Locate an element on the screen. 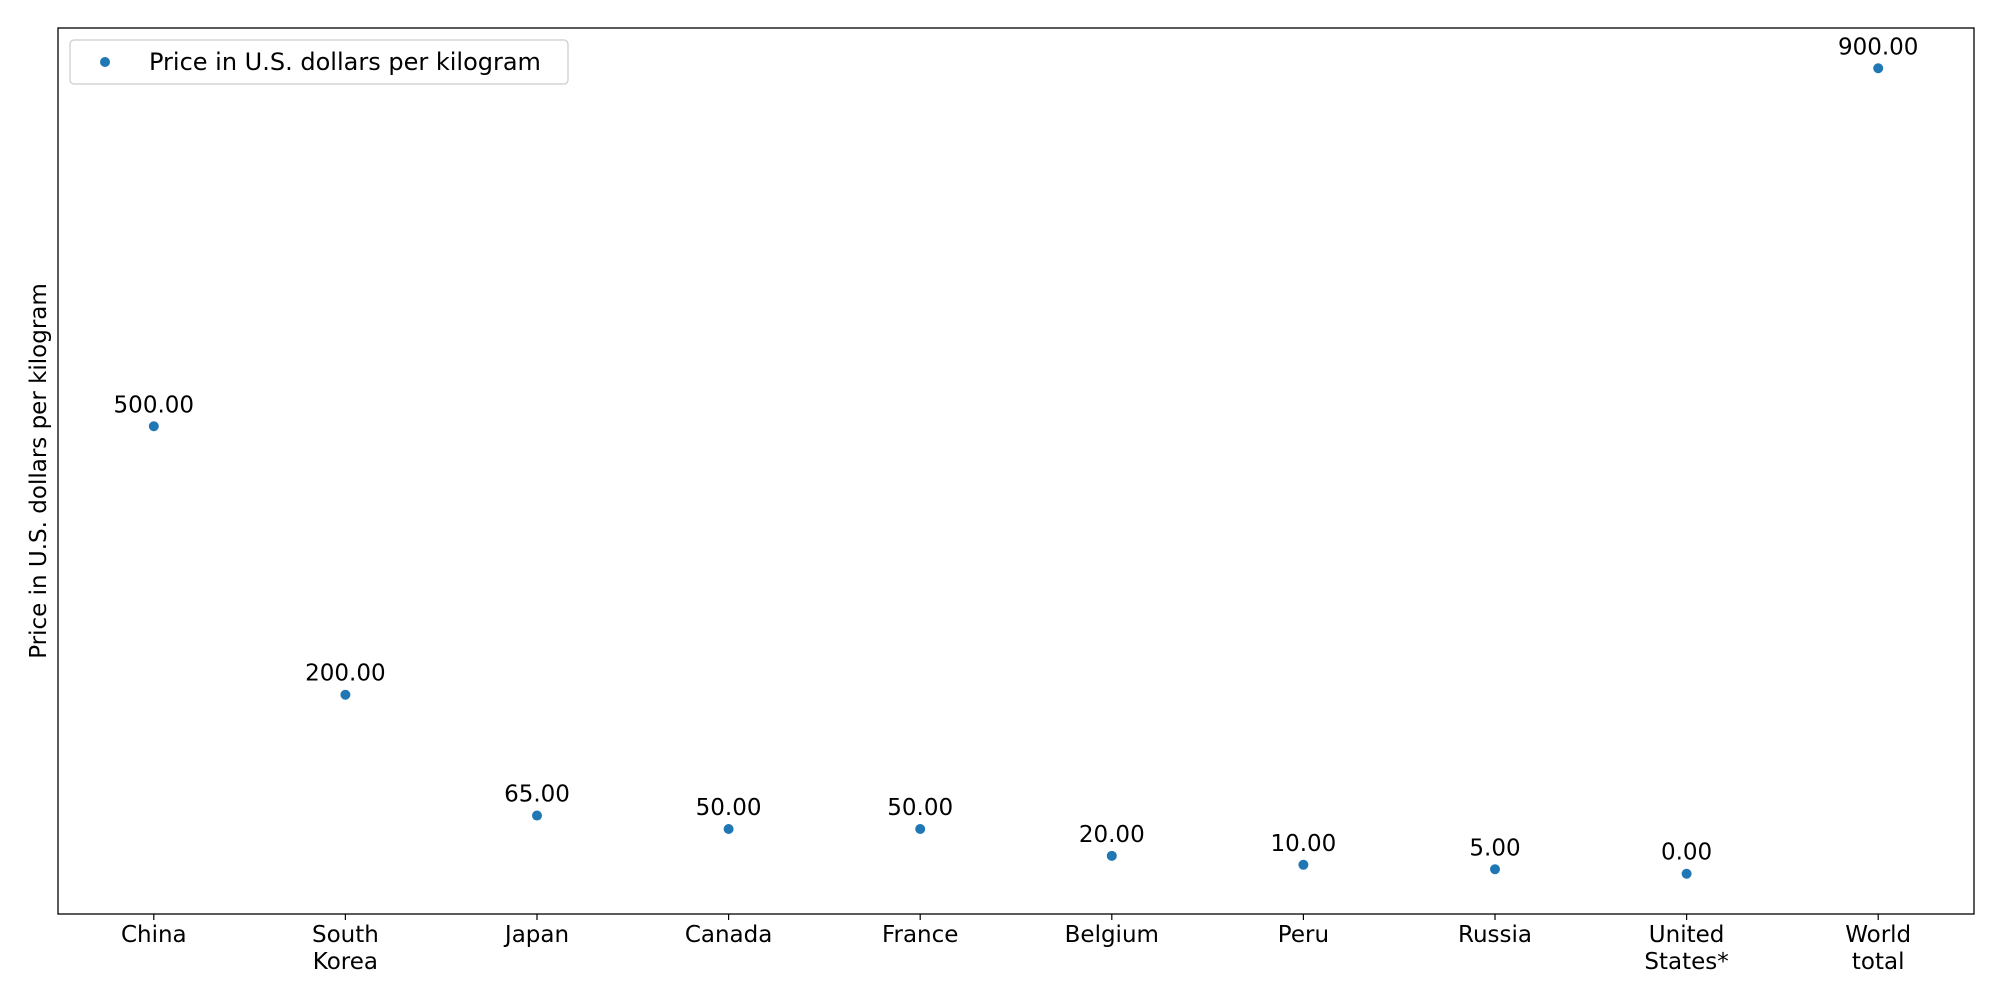 Image resolution: width=2000 pixels, height=1000 pixels. legend-box is located at coordinates (319, 62).